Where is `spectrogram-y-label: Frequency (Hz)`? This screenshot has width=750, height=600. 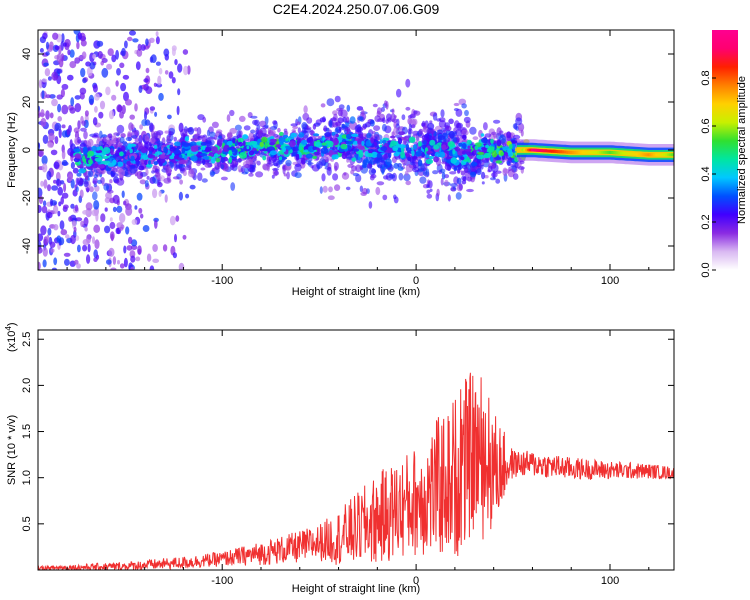
spectrogram-y-label: Frequency (Hz) is located at coordinates (12, 150).